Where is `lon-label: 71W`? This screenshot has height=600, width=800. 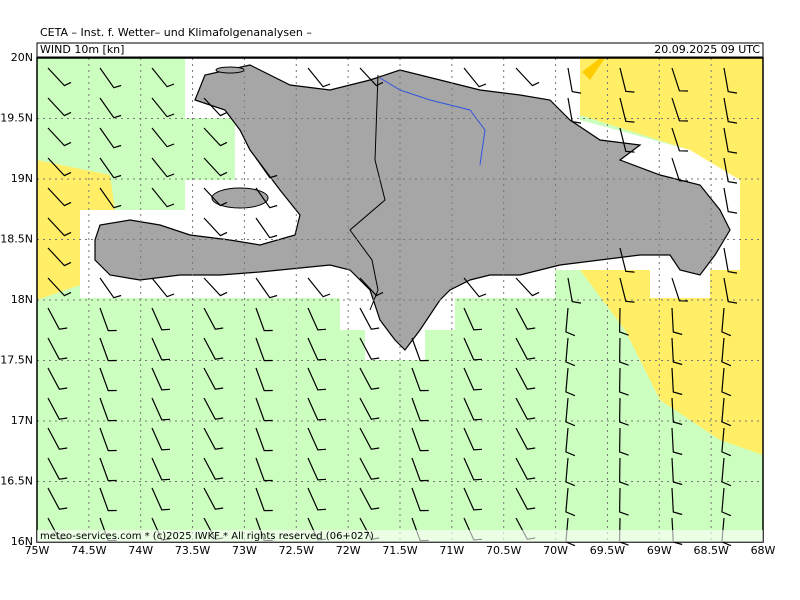
lon-label: 71W is located at coordinates (451, 550).